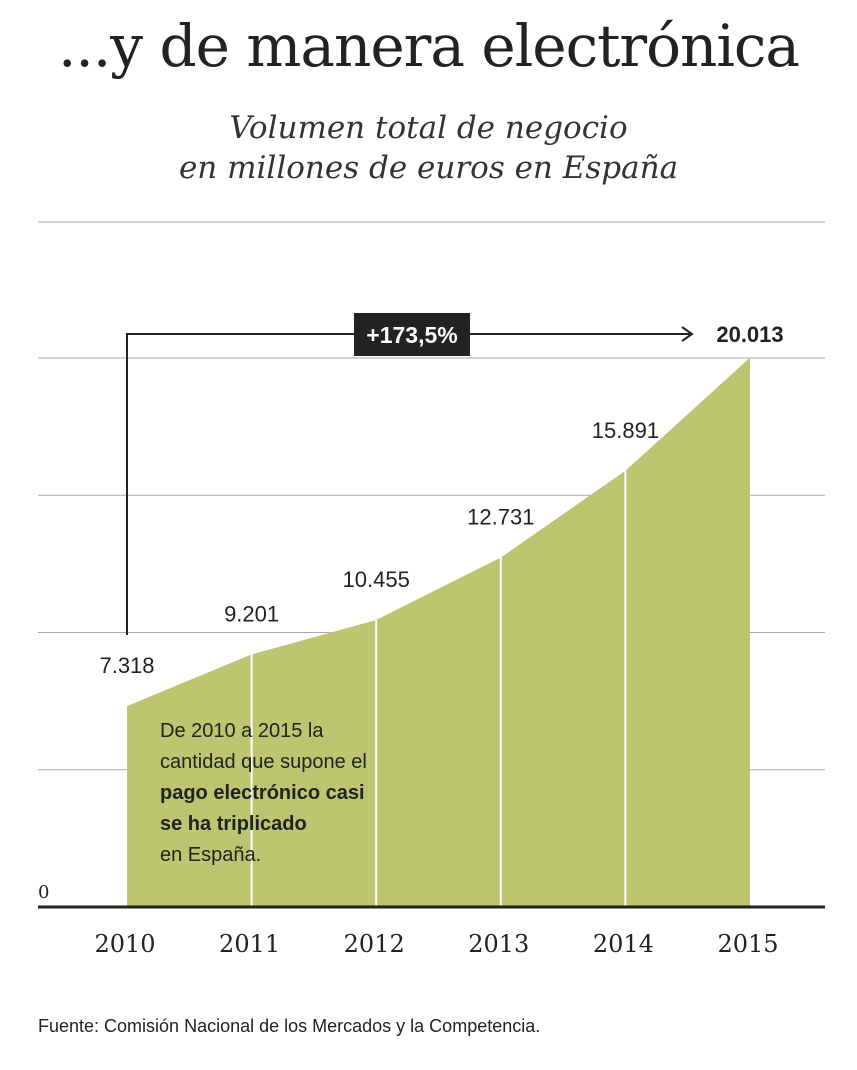 The image size is (857, 1070). I want to click on growth-badge-label: +173,5%, so click(411, 335).